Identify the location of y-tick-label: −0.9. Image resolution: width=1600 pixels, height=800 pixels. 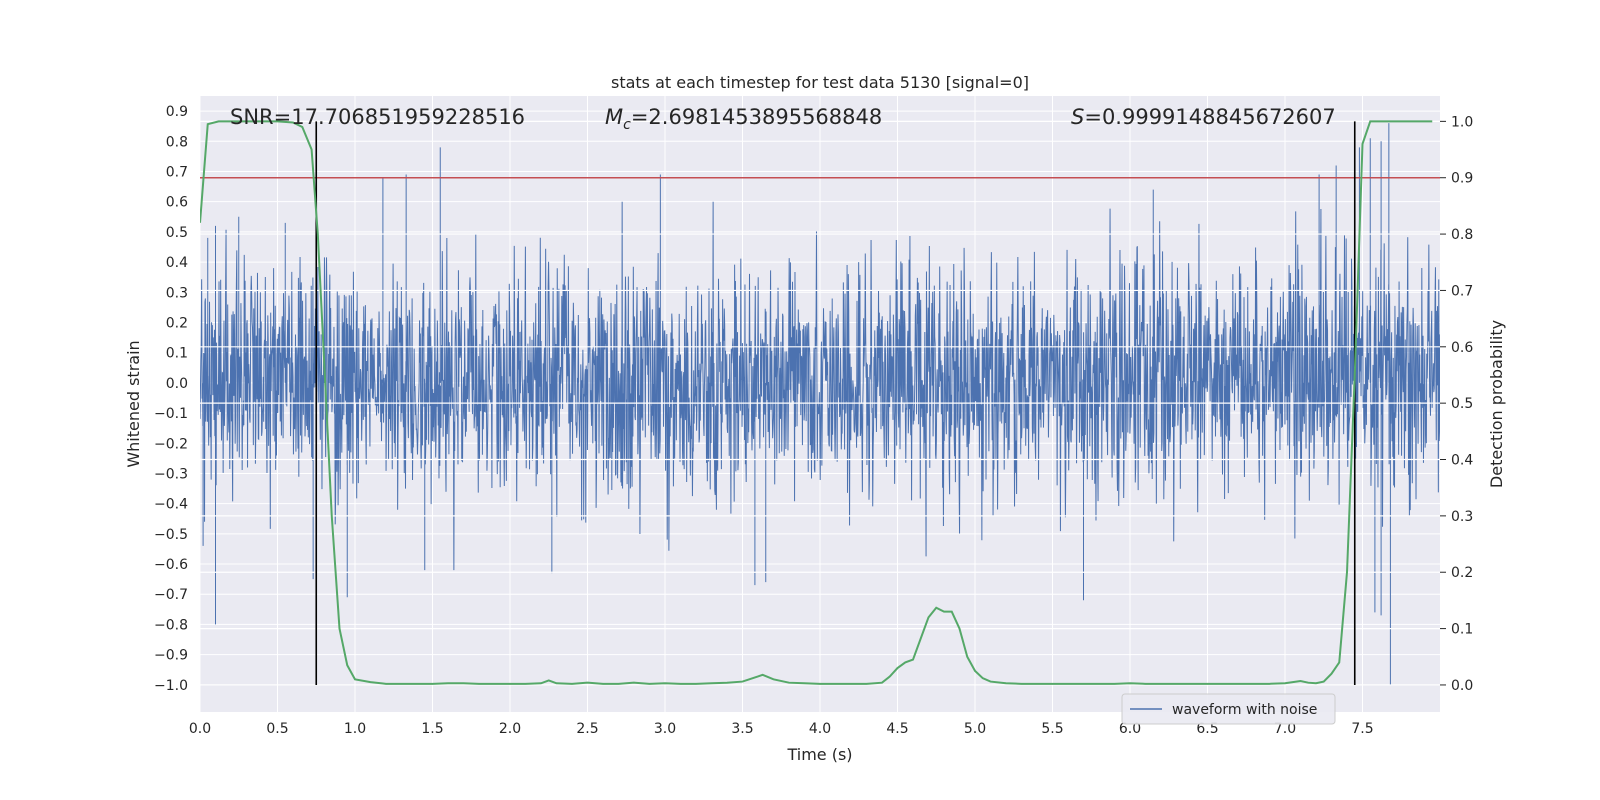
(171, 656).